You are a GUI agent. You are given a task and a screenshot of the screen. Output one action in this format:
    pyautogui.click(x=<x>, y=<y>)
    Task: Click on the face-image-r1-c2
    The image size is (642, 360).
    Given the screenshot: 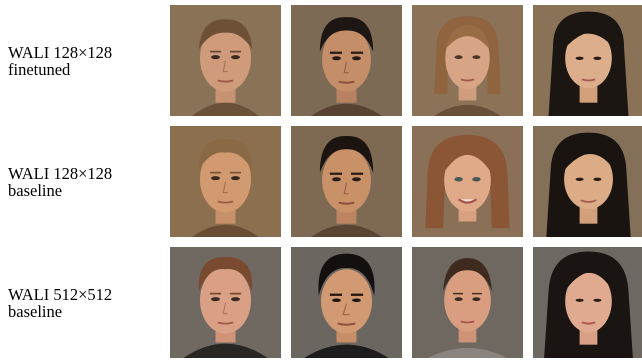 What is the action you would take?
    pyautogui.click(x=346, y=60)
    